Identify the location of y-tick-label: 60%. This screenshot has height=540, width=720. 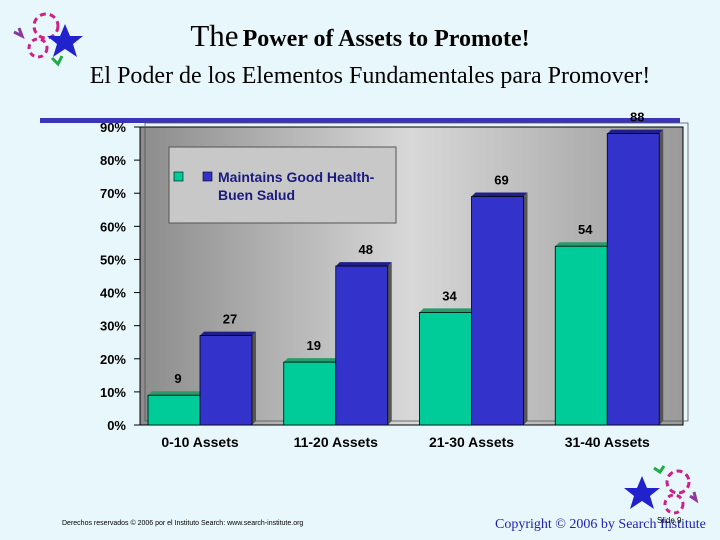
(113, 226).